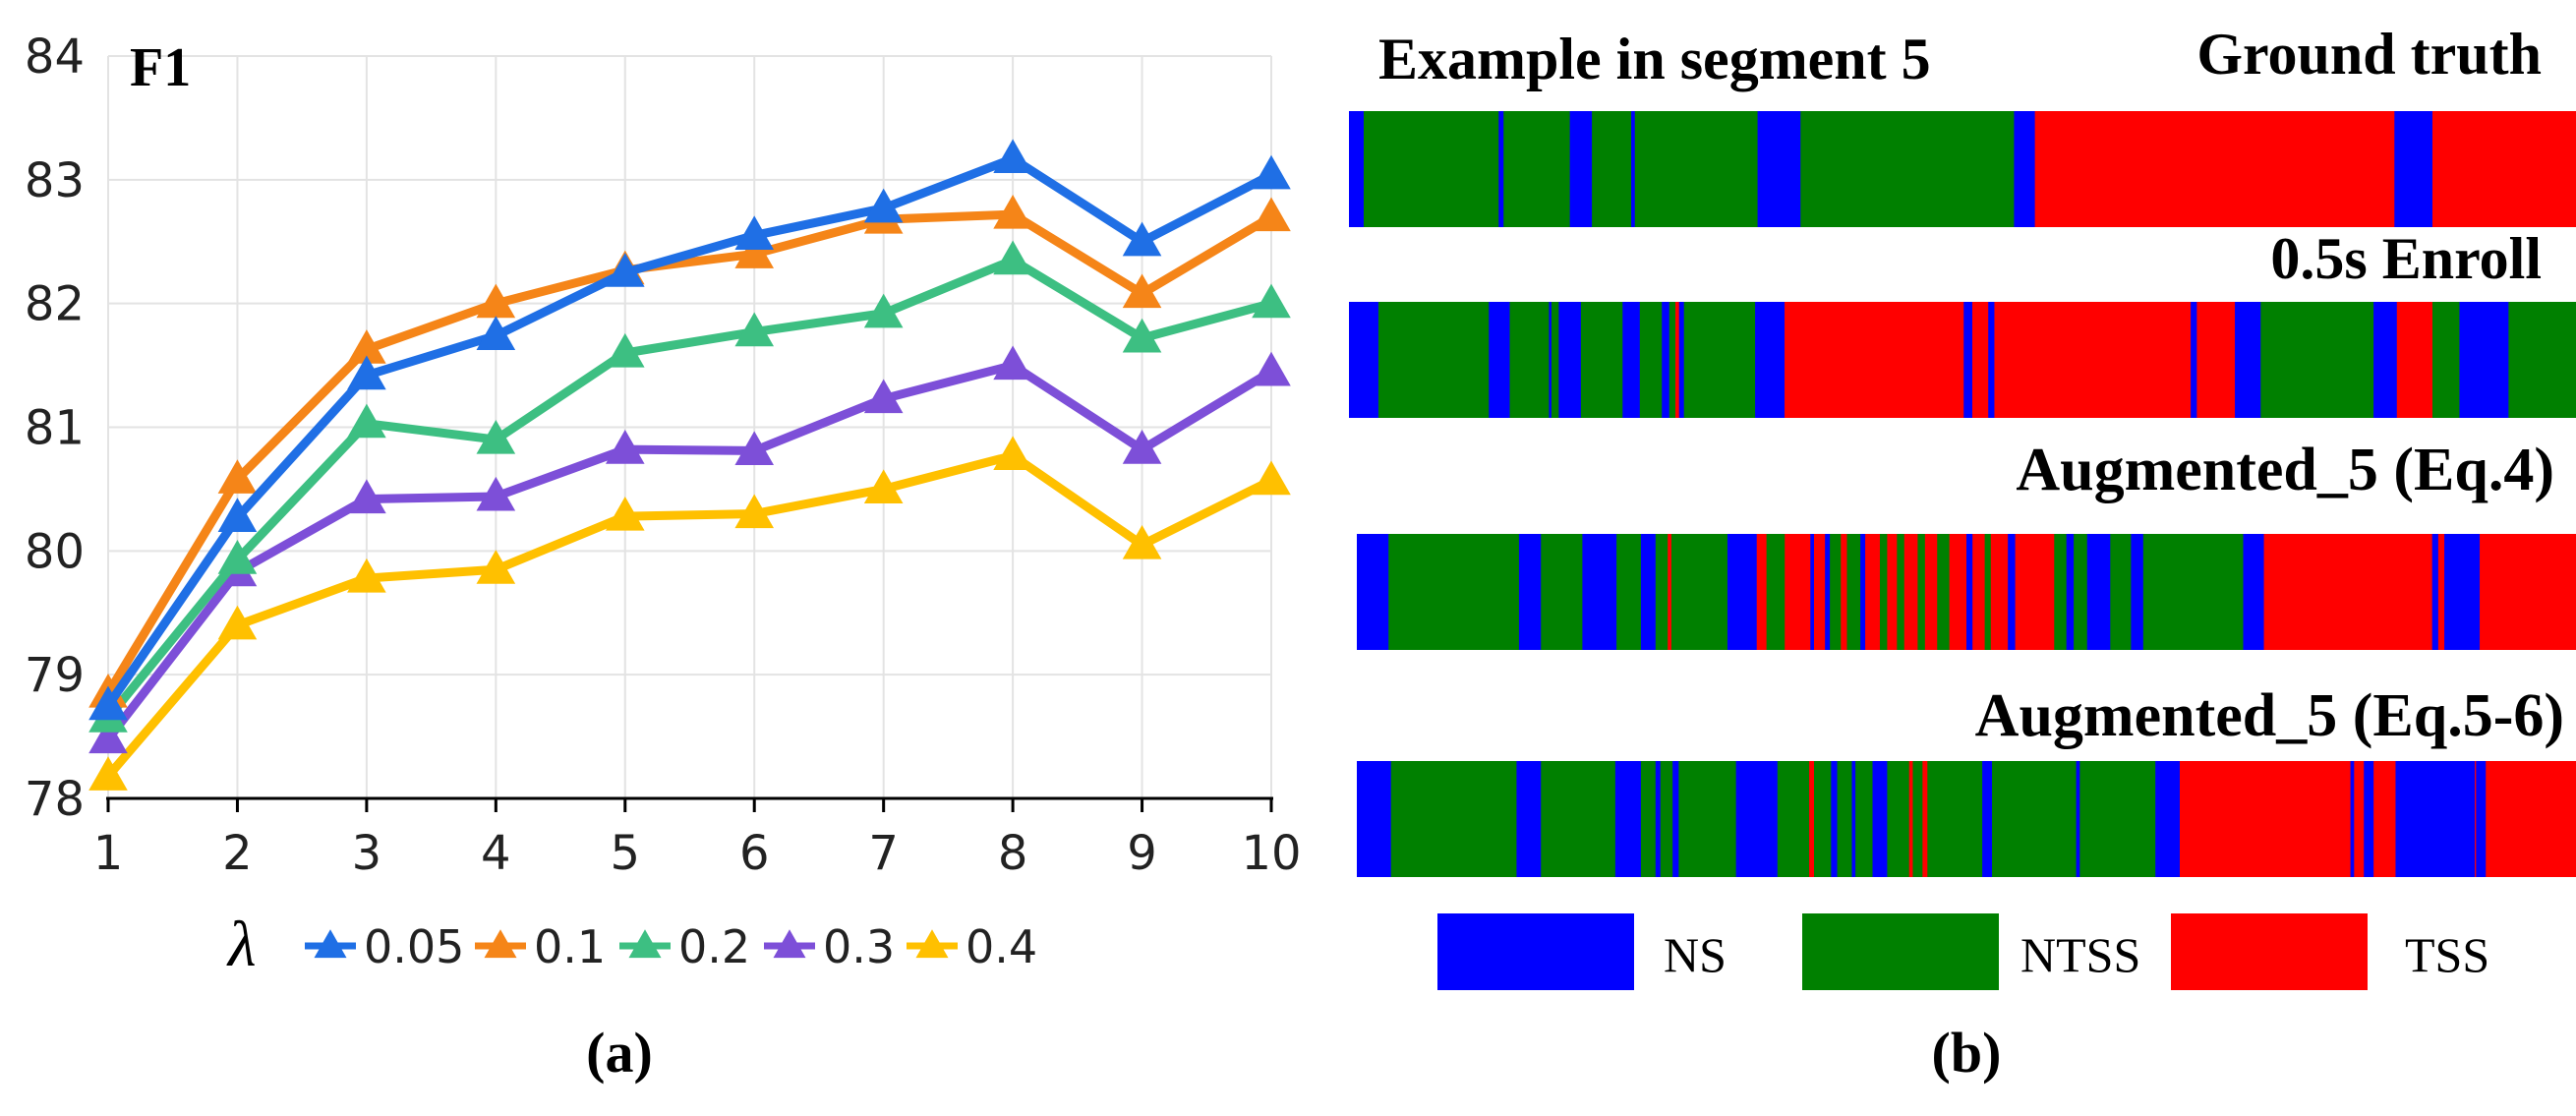 Image resolution: width=2576 pixels, height=1116 pixels. What do you see at coordinates (645, 944) in the screenshot?
I see `legend-swatch-marker` at bounding box center [645, 944].